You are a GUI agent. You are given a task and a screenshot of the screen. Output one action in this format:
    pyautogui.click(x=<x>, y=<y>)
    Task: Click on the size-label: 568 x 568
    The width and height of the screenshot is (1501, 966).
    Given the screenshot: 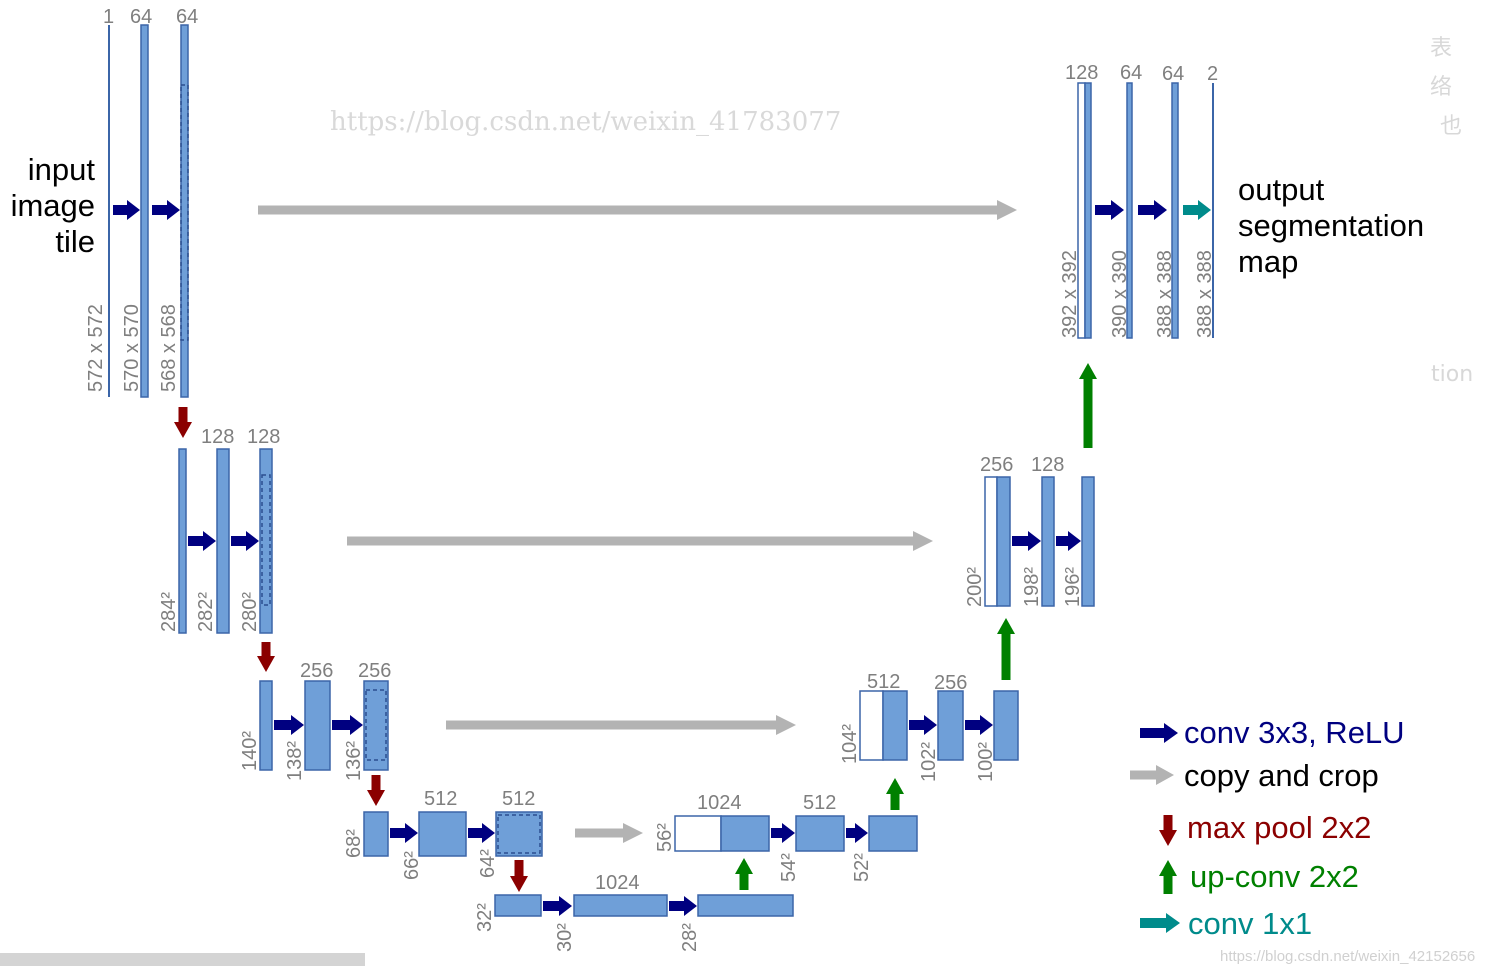 What is the action you would take?
    pyautogui.click(x=169, y=348)
    